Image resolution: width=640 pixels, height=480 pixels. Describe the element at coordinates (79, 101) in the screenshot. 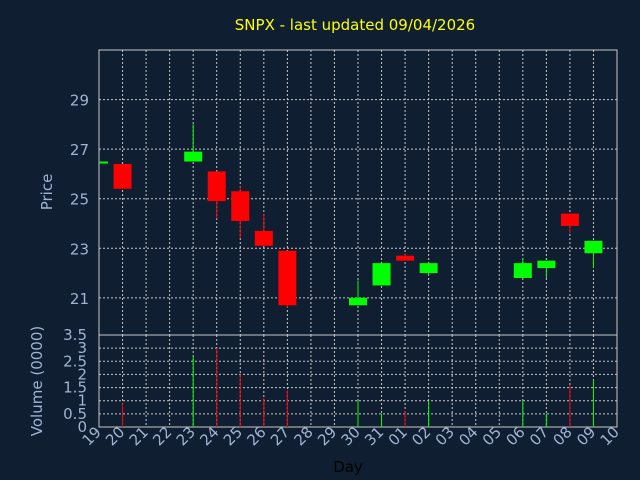

I see `price-tick-label: 29` at that location.